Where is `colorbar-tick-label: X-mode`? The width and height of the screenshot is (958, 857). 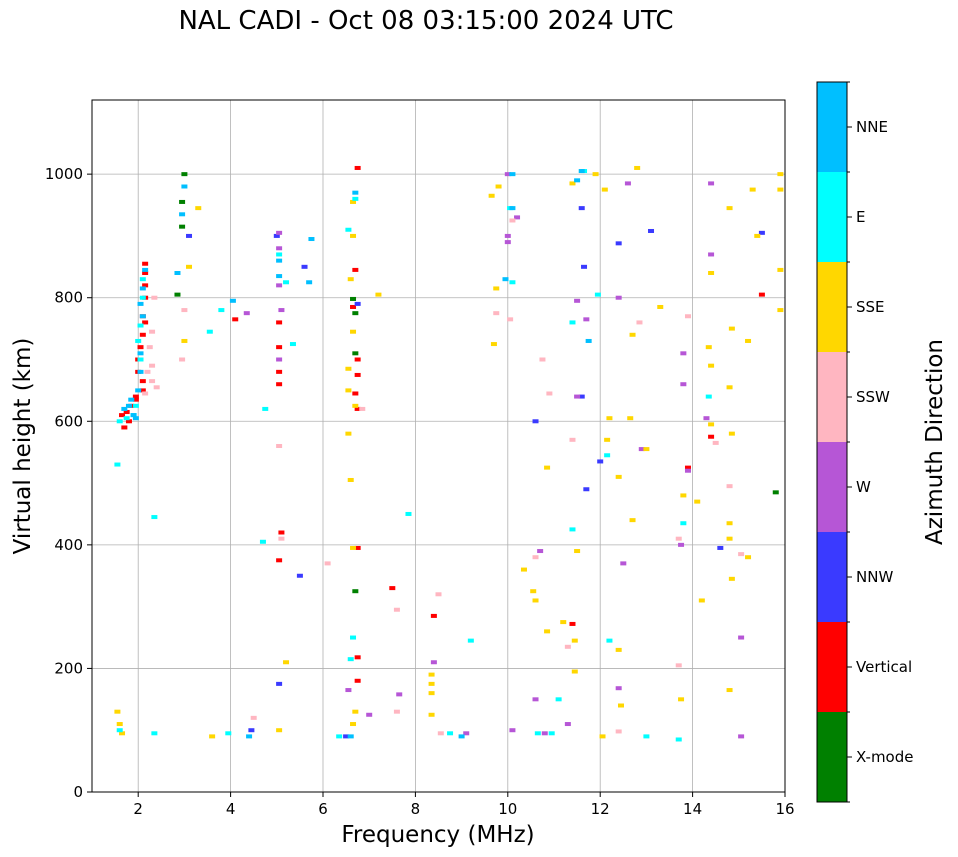
colorbar-tick-label: X-mode is located at coordinates (884, 757).